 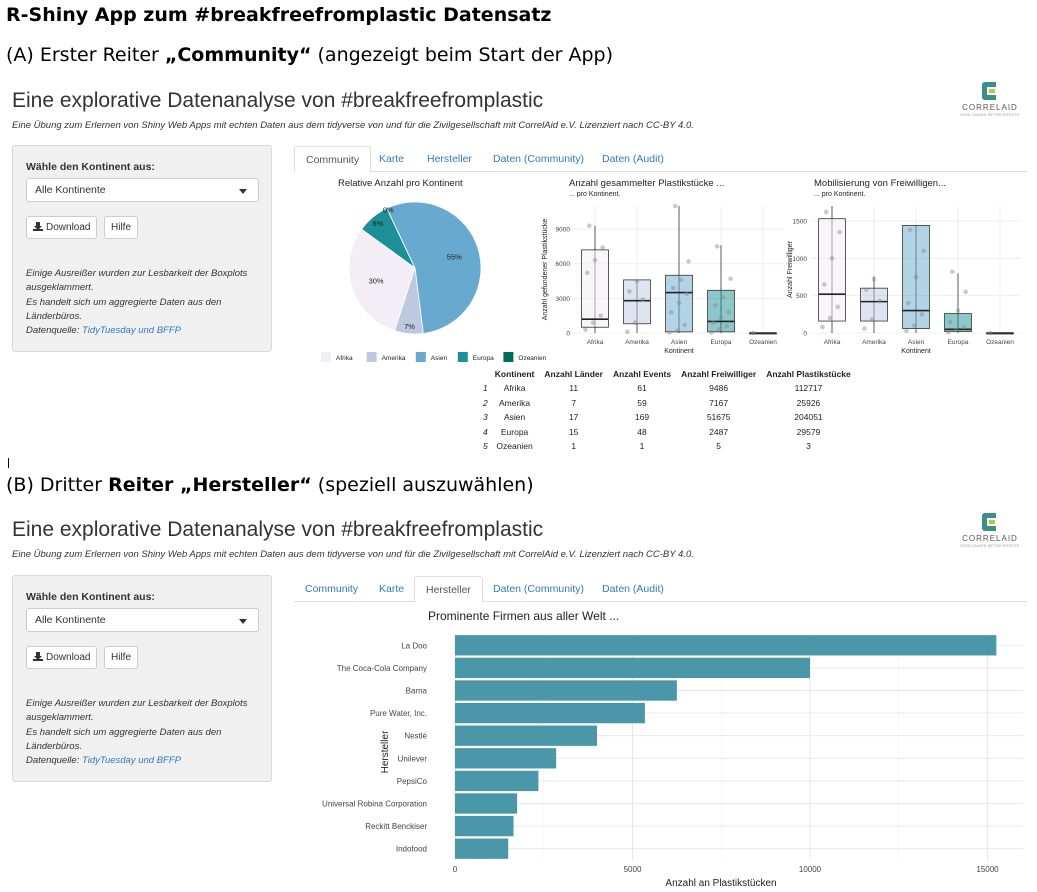 I want to click on legend-swatch-amerika, so click(x=371, y=357).